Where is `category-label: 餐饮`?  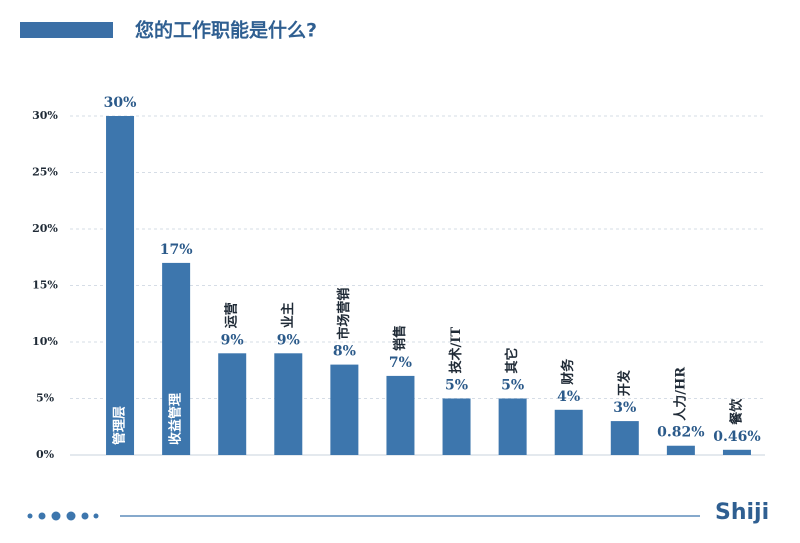
category-label: 餐饮 is located at coordinates (736, 412).